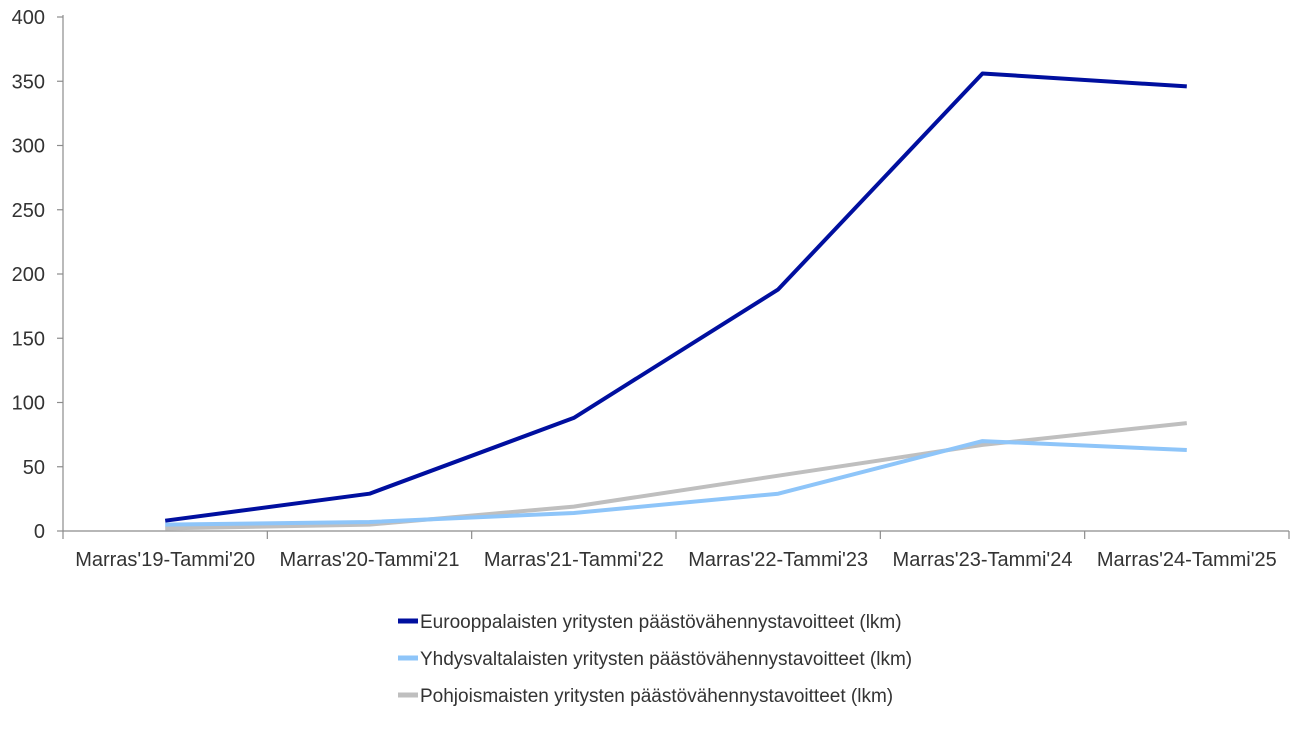 This screenshot has height=736, width=1300. Describe the element at coordinates (165, 560) in the screenshot. I see `x-tick-label: Marras'19-Tammi'20` at that location.